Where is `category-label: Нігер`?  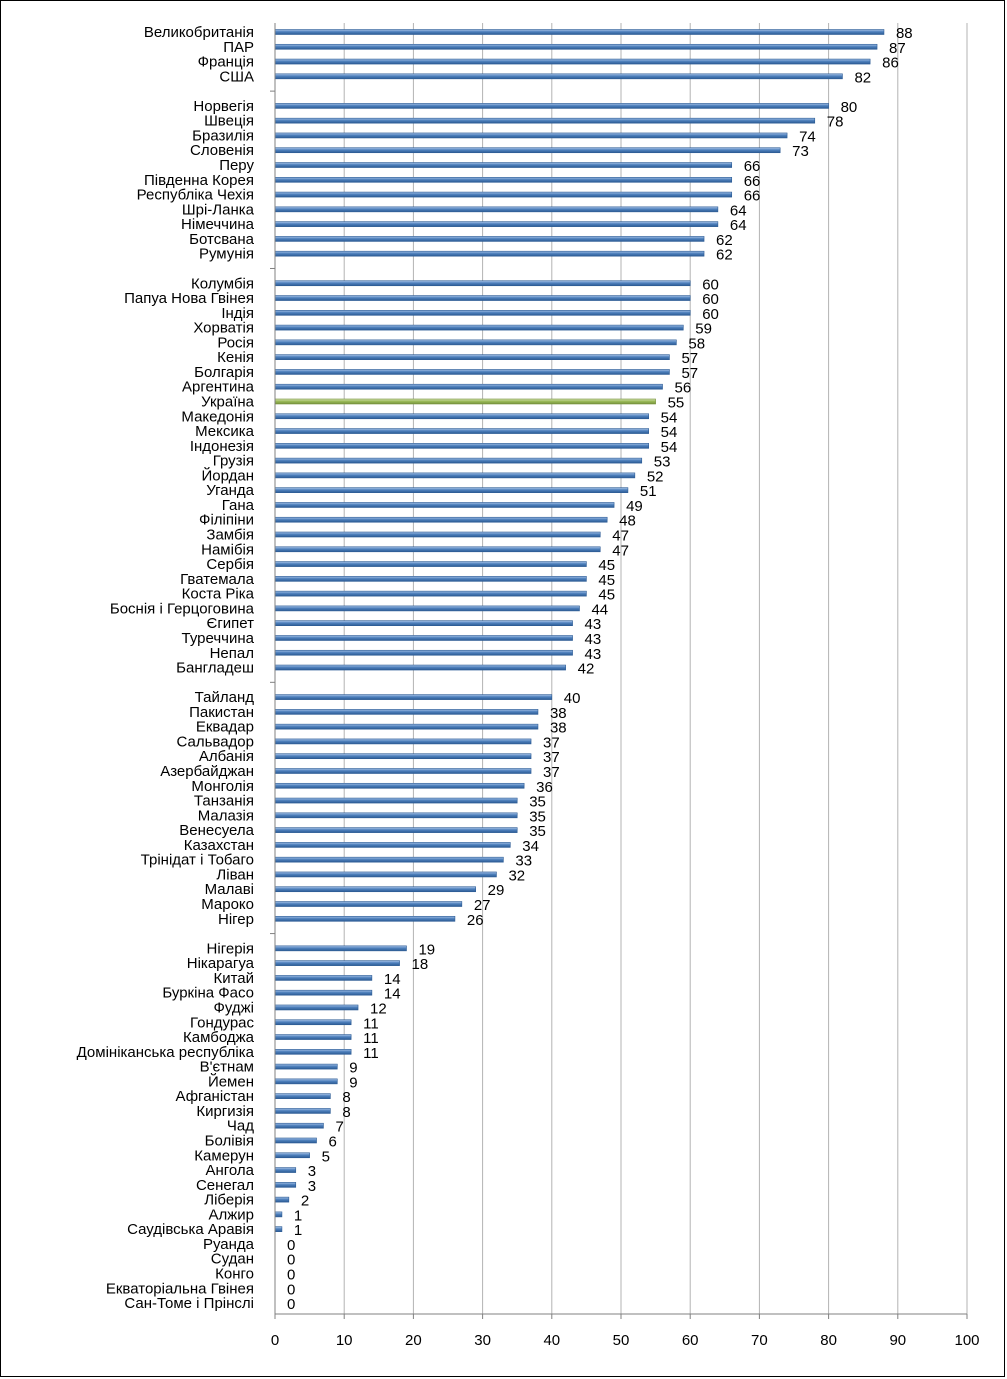 category-label: Нігер is located at coordinates (236, 919).